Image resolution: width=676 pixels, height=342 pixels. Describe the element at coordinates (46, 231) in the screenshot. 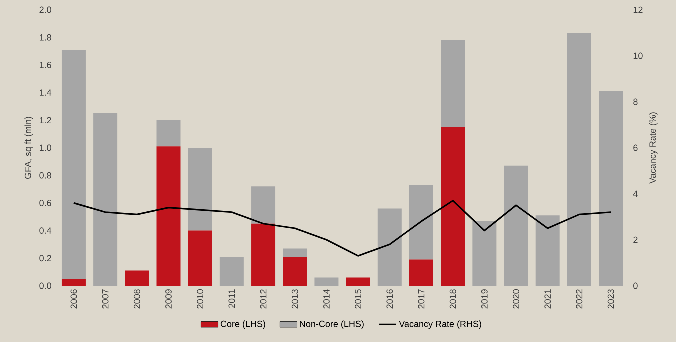

I see `y-tick-label: 0.4` at that location.